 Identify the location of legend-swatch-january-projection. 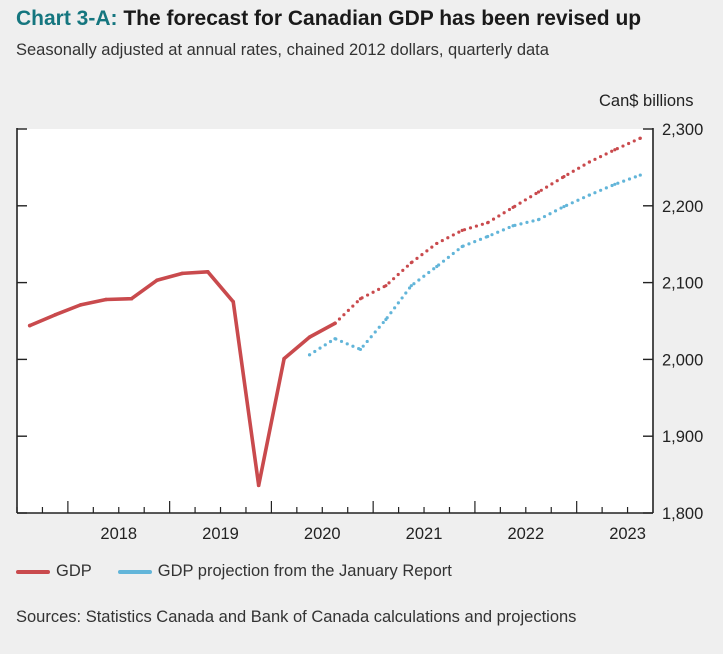
(134, 571).